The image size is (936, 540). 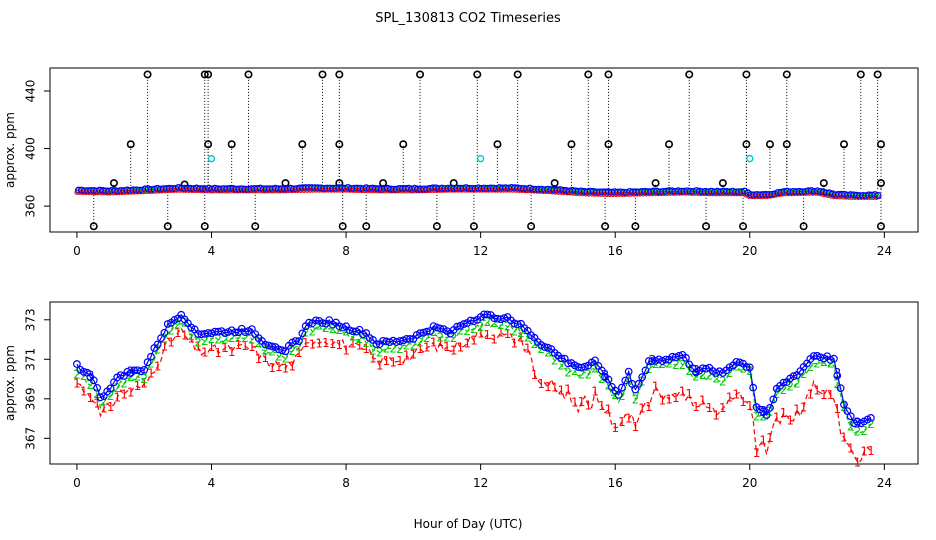 What do you see at coordinates (763, 412) in the screenshot?
I see `series3-label: 3` at bounding box center [763, 412].